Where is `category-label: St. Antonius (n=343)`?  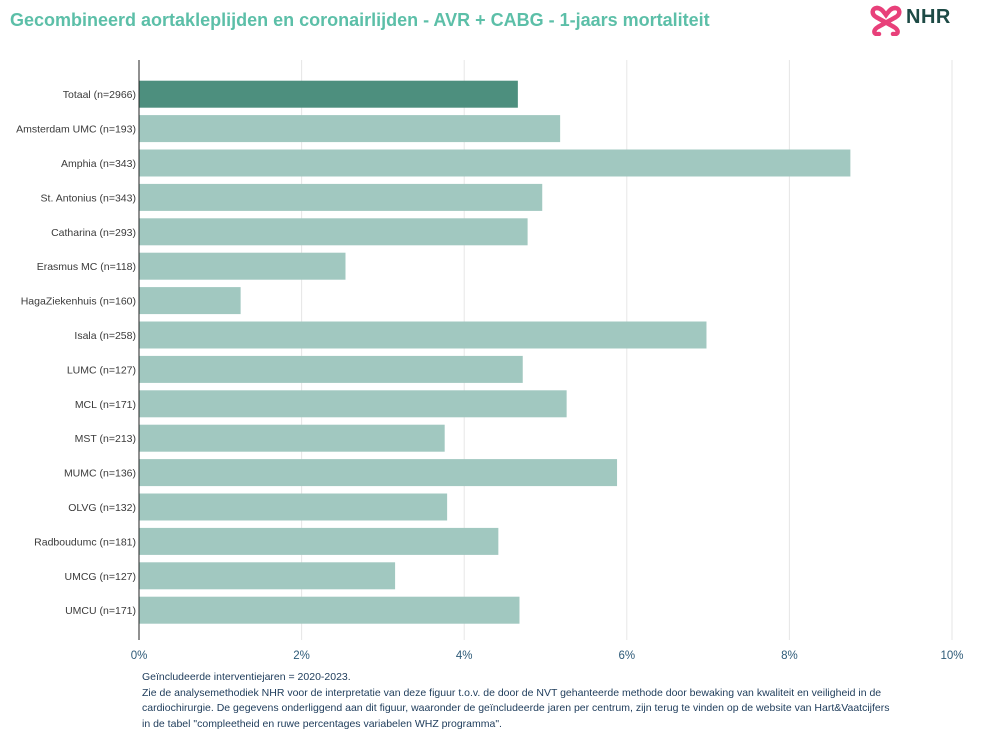 category-label: St. Antonius (n=343) is located at coordinates (88, 198).